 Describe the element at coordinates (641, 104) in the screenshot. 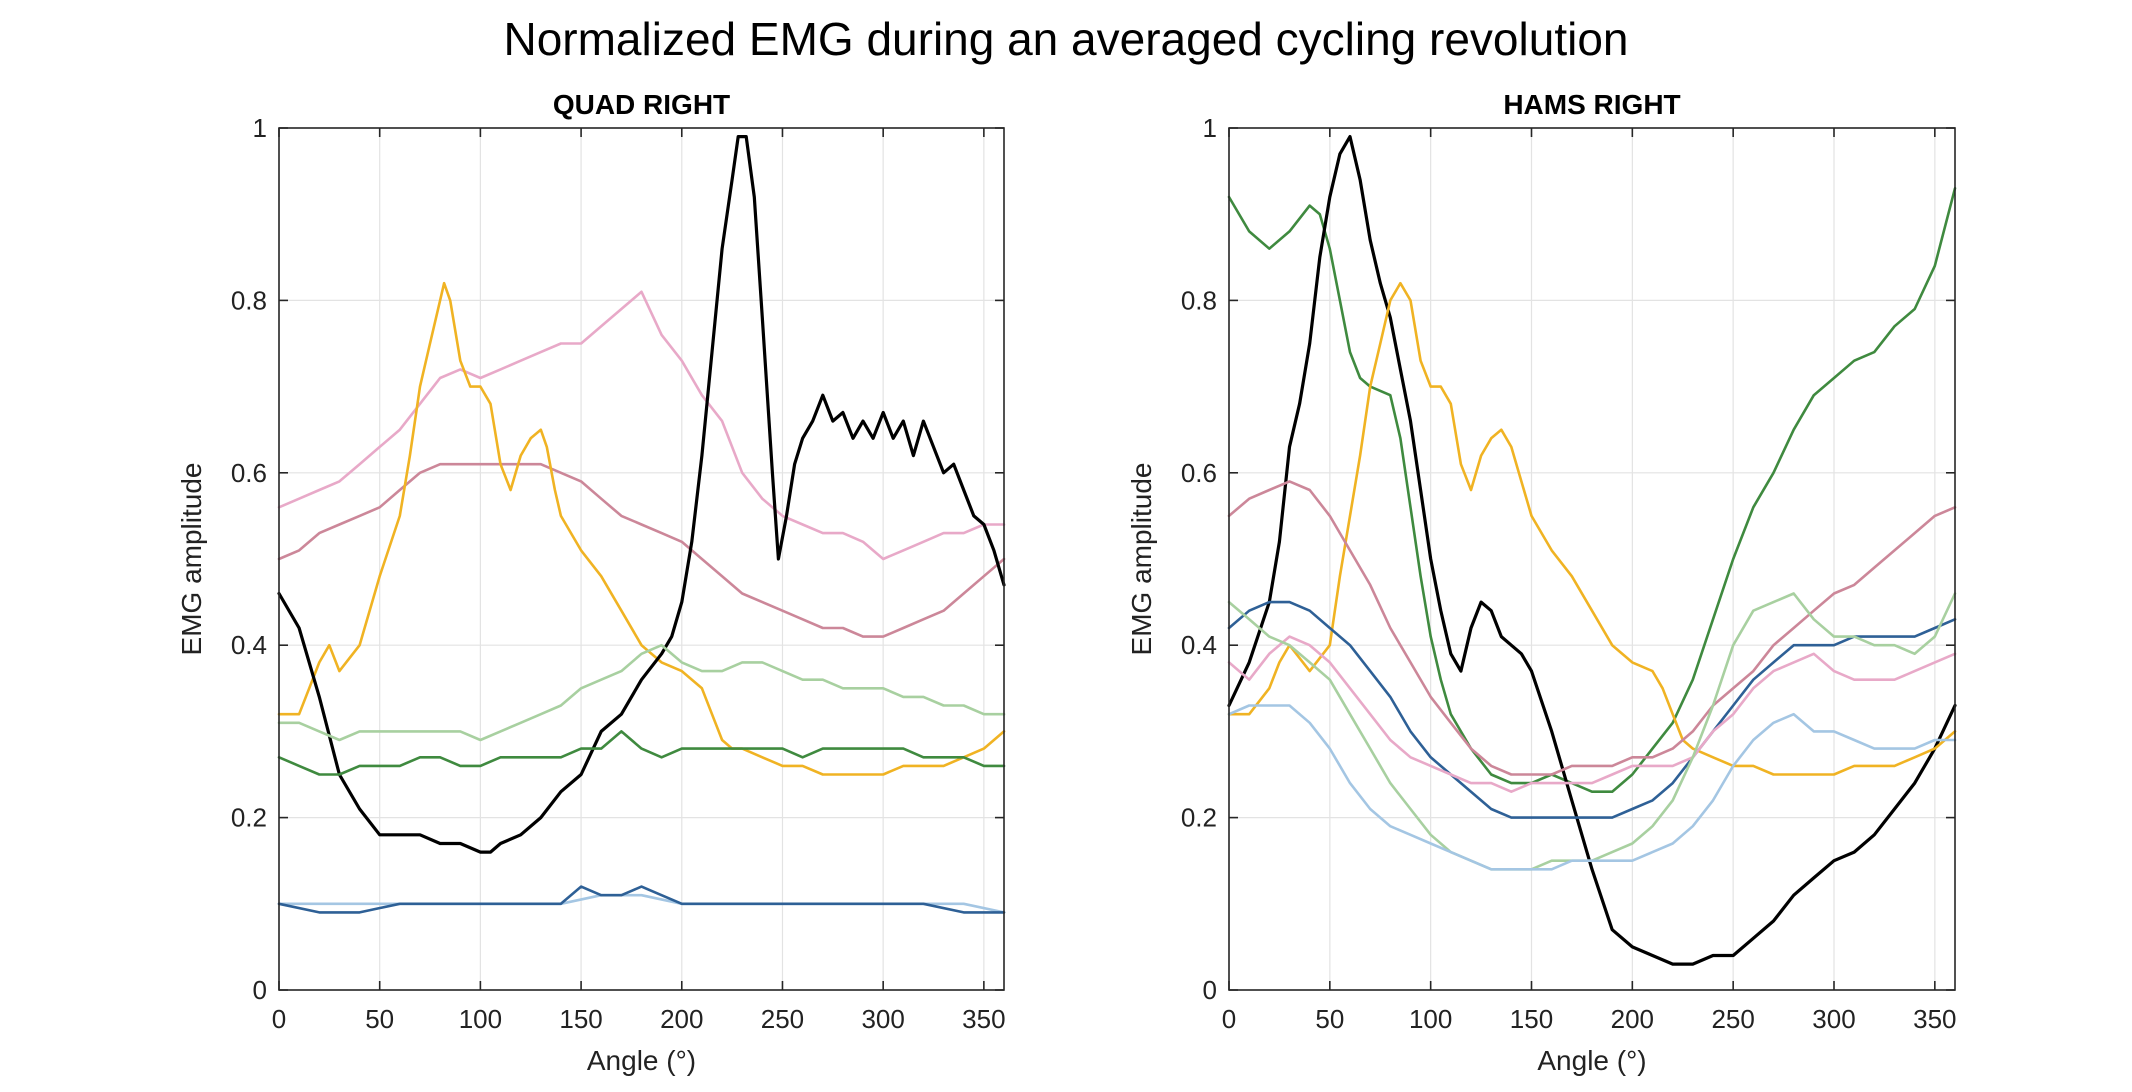

I see `panel-title-quad: QUAD RIGHT` at that location.